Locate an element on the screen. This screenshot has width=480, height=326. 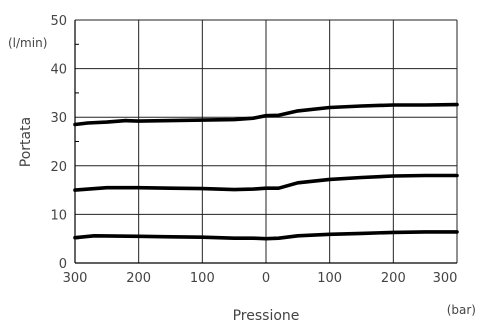
x-unit-label: (bar) is located at coordinates (461, 310).